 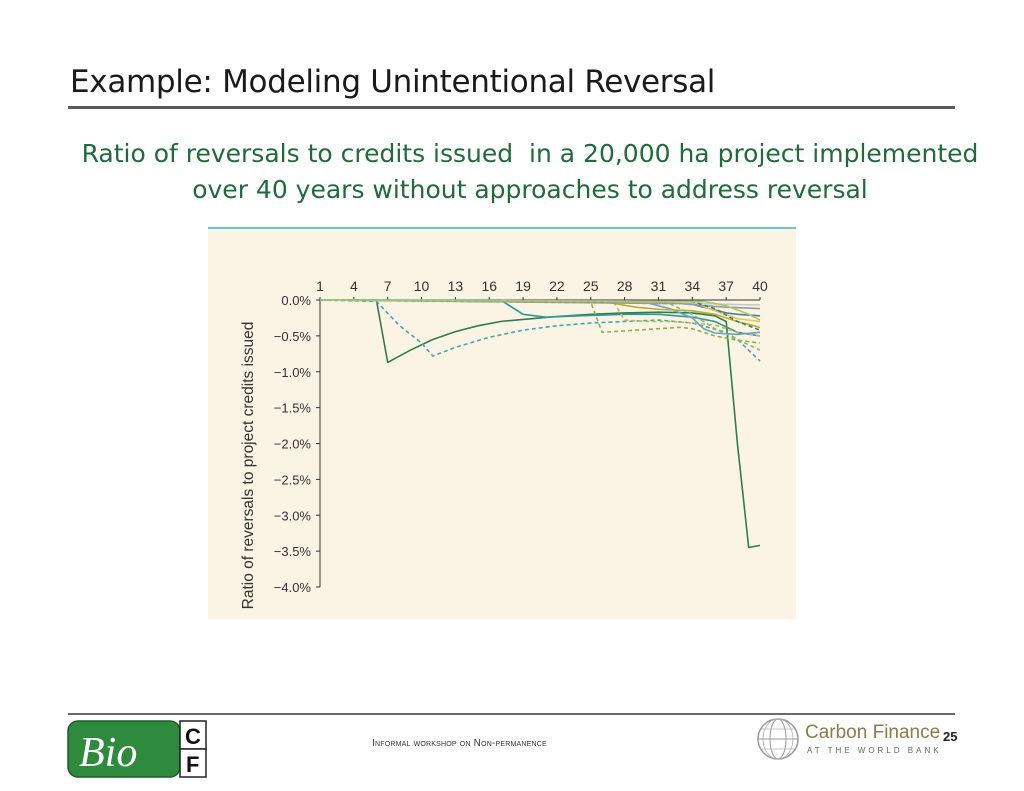 What do you see at coordinates (557, 286) in the screenshot?
I see `x-tick-label: 22` at bounding box center [557, 286].